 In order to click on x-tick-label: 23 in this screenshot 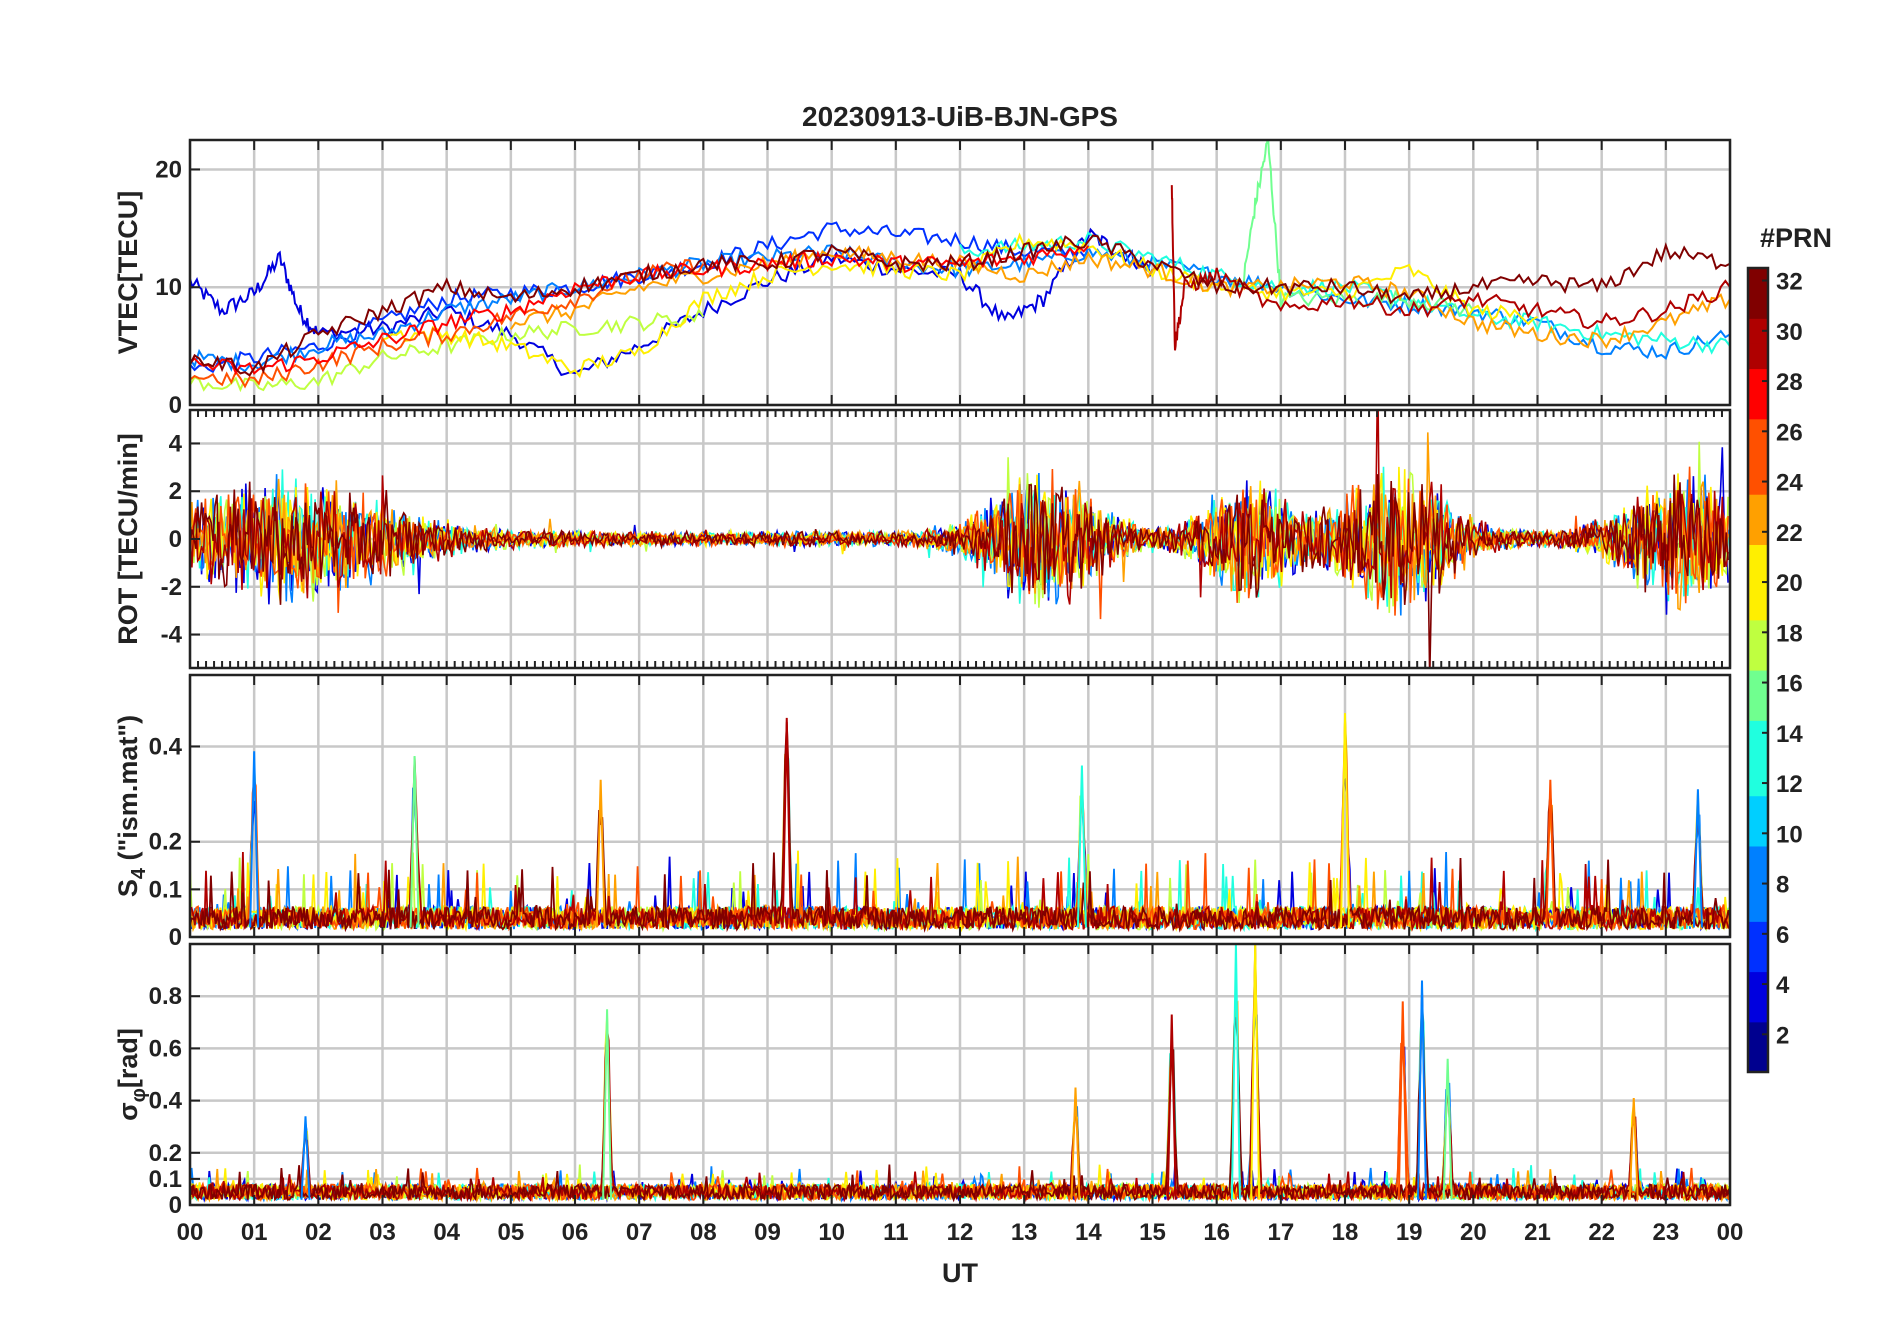, I will do `click(1665, 1232)`.